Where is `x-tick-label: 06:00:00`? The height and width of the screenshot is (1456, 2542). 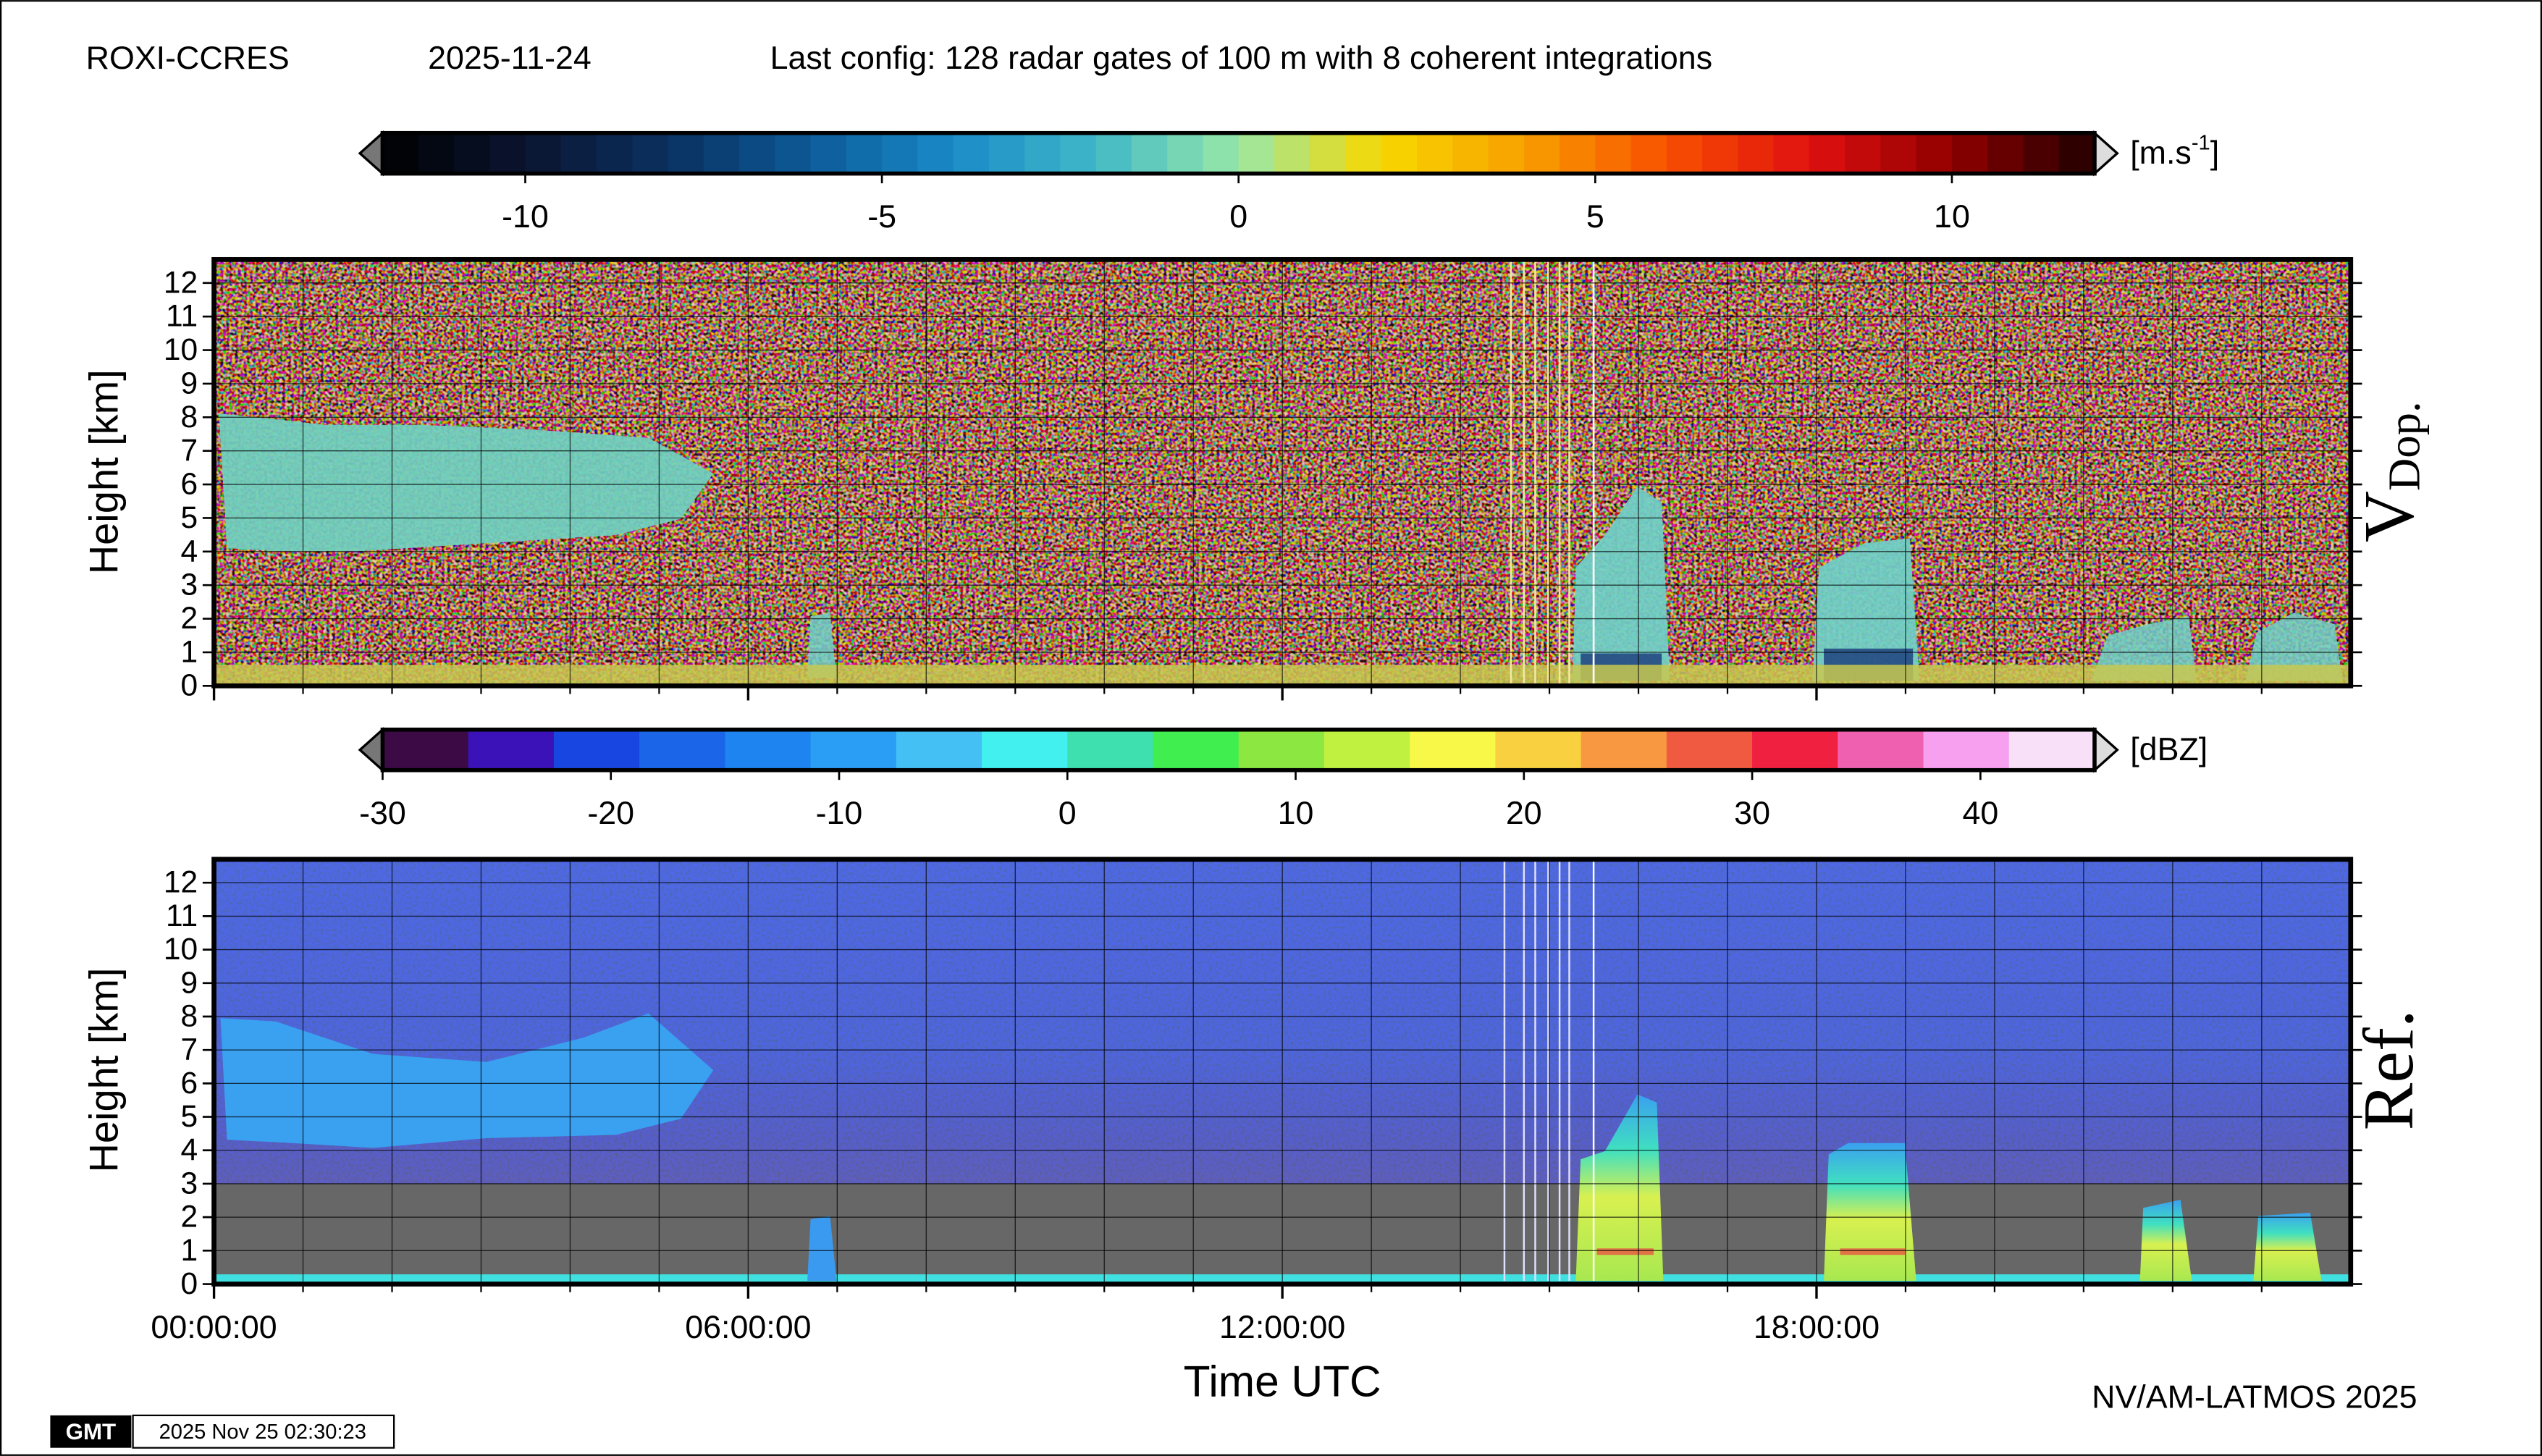 x-tick-label: 06:00:00 is located at coordinates (748, 1327).